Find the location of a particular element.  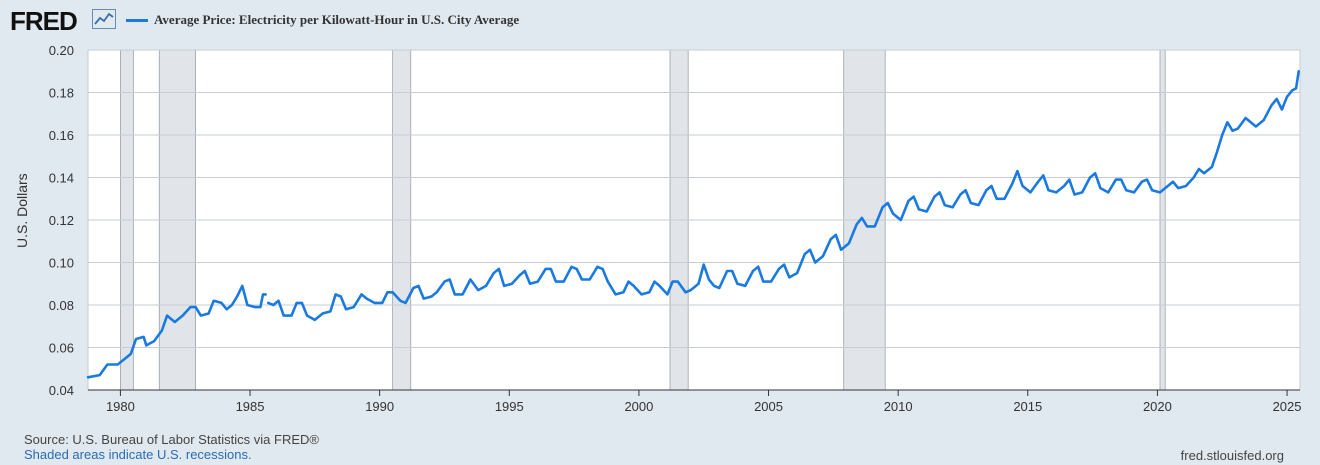

y-tick-label: 0.20 is located at coordinates (61, 50).